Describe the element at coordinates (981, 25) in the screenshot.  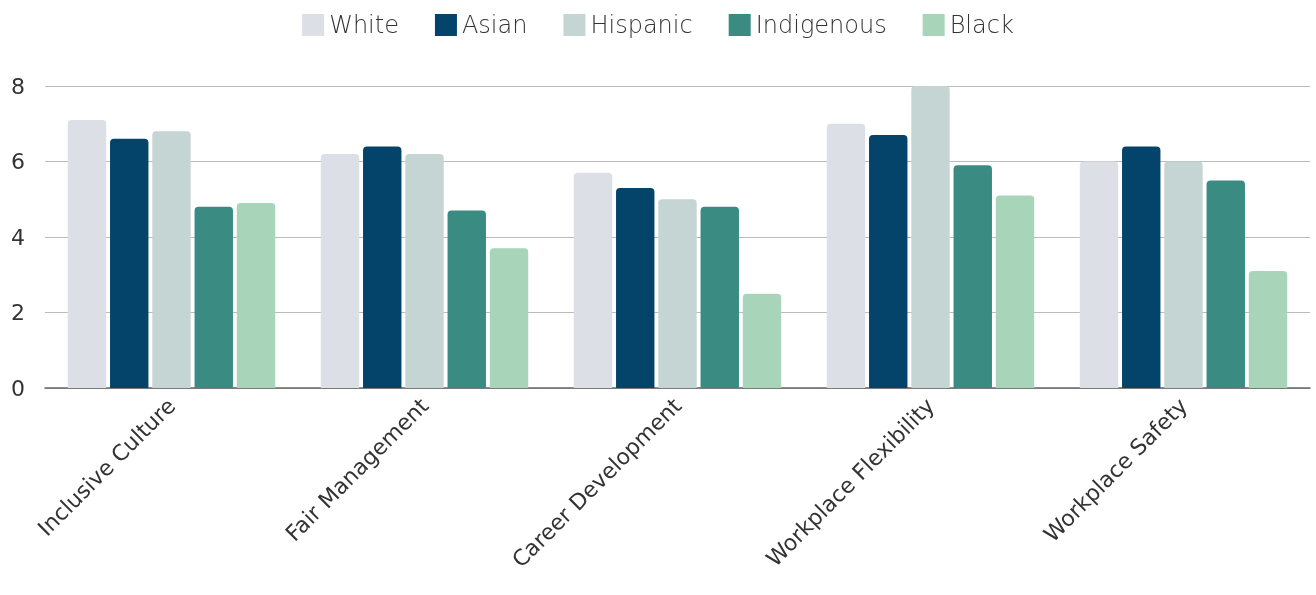
I see `legend-label: Black` at that location.